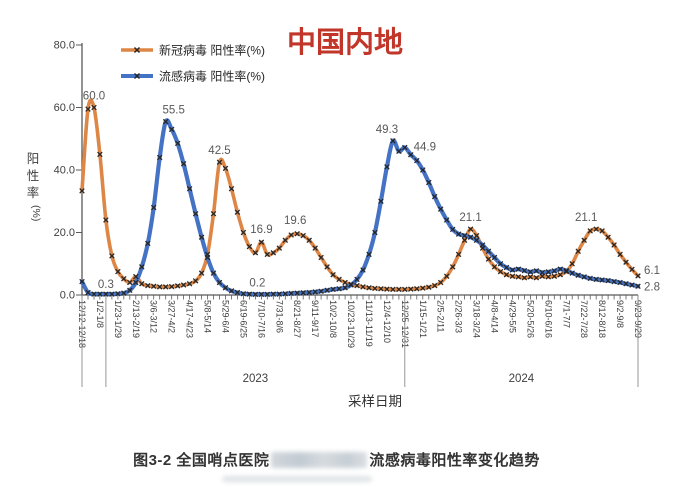  I want to click on x-axis-label: 7/10-7/16, so click(261, 319).